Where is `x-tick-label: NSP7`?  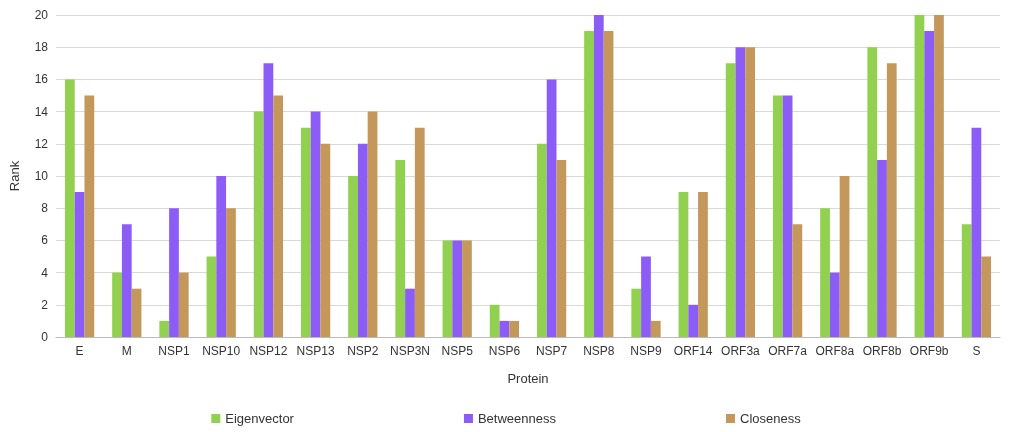
x-tick-label: NSP7 is located at coordinates (551, 351).